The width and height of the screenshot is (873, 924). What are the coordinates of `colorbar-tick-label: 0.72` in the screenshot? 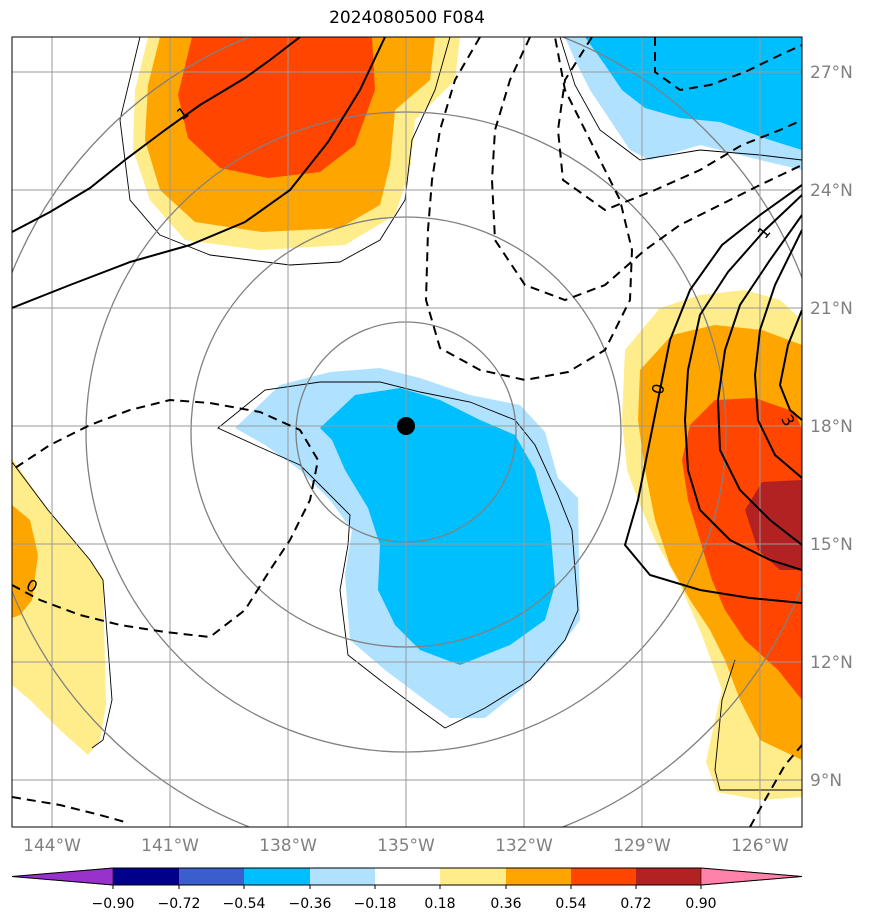 It's located at (635, 904).